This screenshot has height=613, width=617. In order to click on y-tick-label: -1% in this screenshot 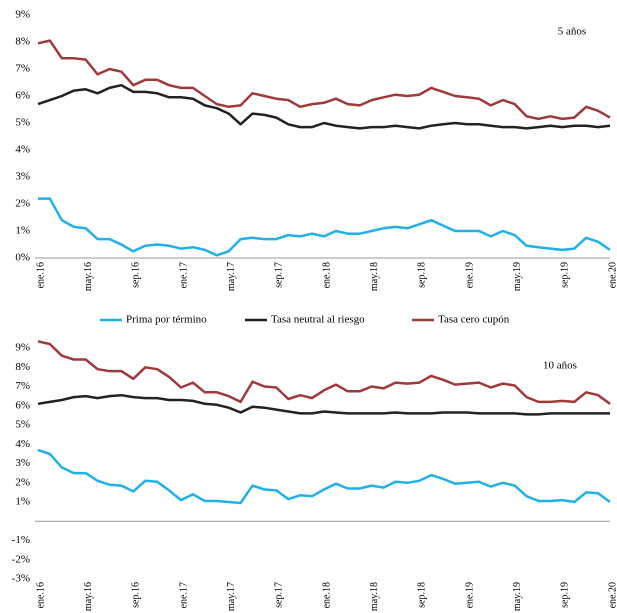, I will do `click(21, 540)`.